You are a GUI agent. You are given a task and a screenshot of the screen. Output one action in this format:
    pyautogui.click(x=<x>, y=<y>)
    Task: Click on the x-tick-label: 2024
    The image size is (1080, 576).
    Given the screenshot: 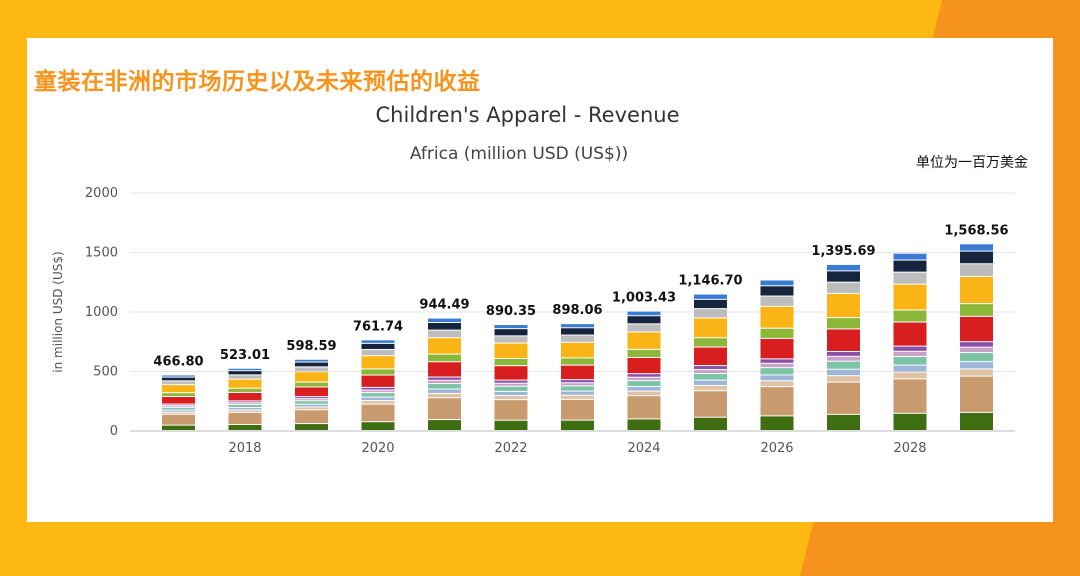 What is the action you would take?
    pyautogui.click(x=643, y=448)
    